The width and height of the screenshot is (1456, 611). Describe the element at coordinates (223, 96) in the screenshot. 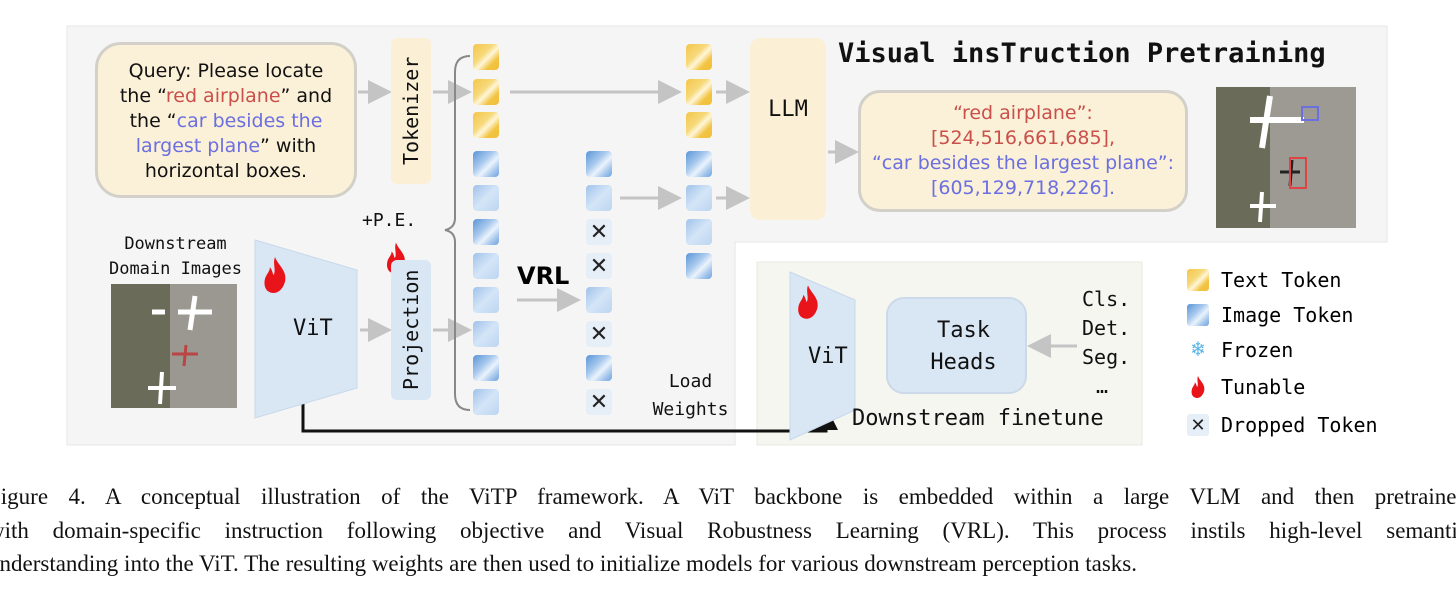

I see `red-airplane-text: red airplane` at that location.